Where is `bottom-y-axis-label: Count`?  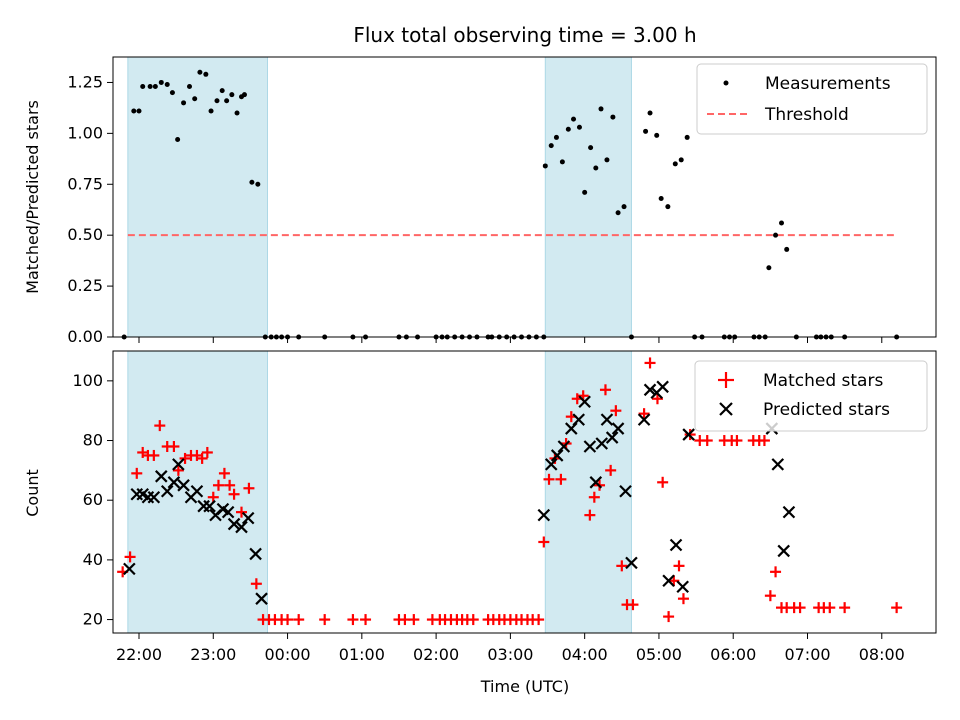 bottom-y-axis-label: Count is located at coordinates (32, 493).